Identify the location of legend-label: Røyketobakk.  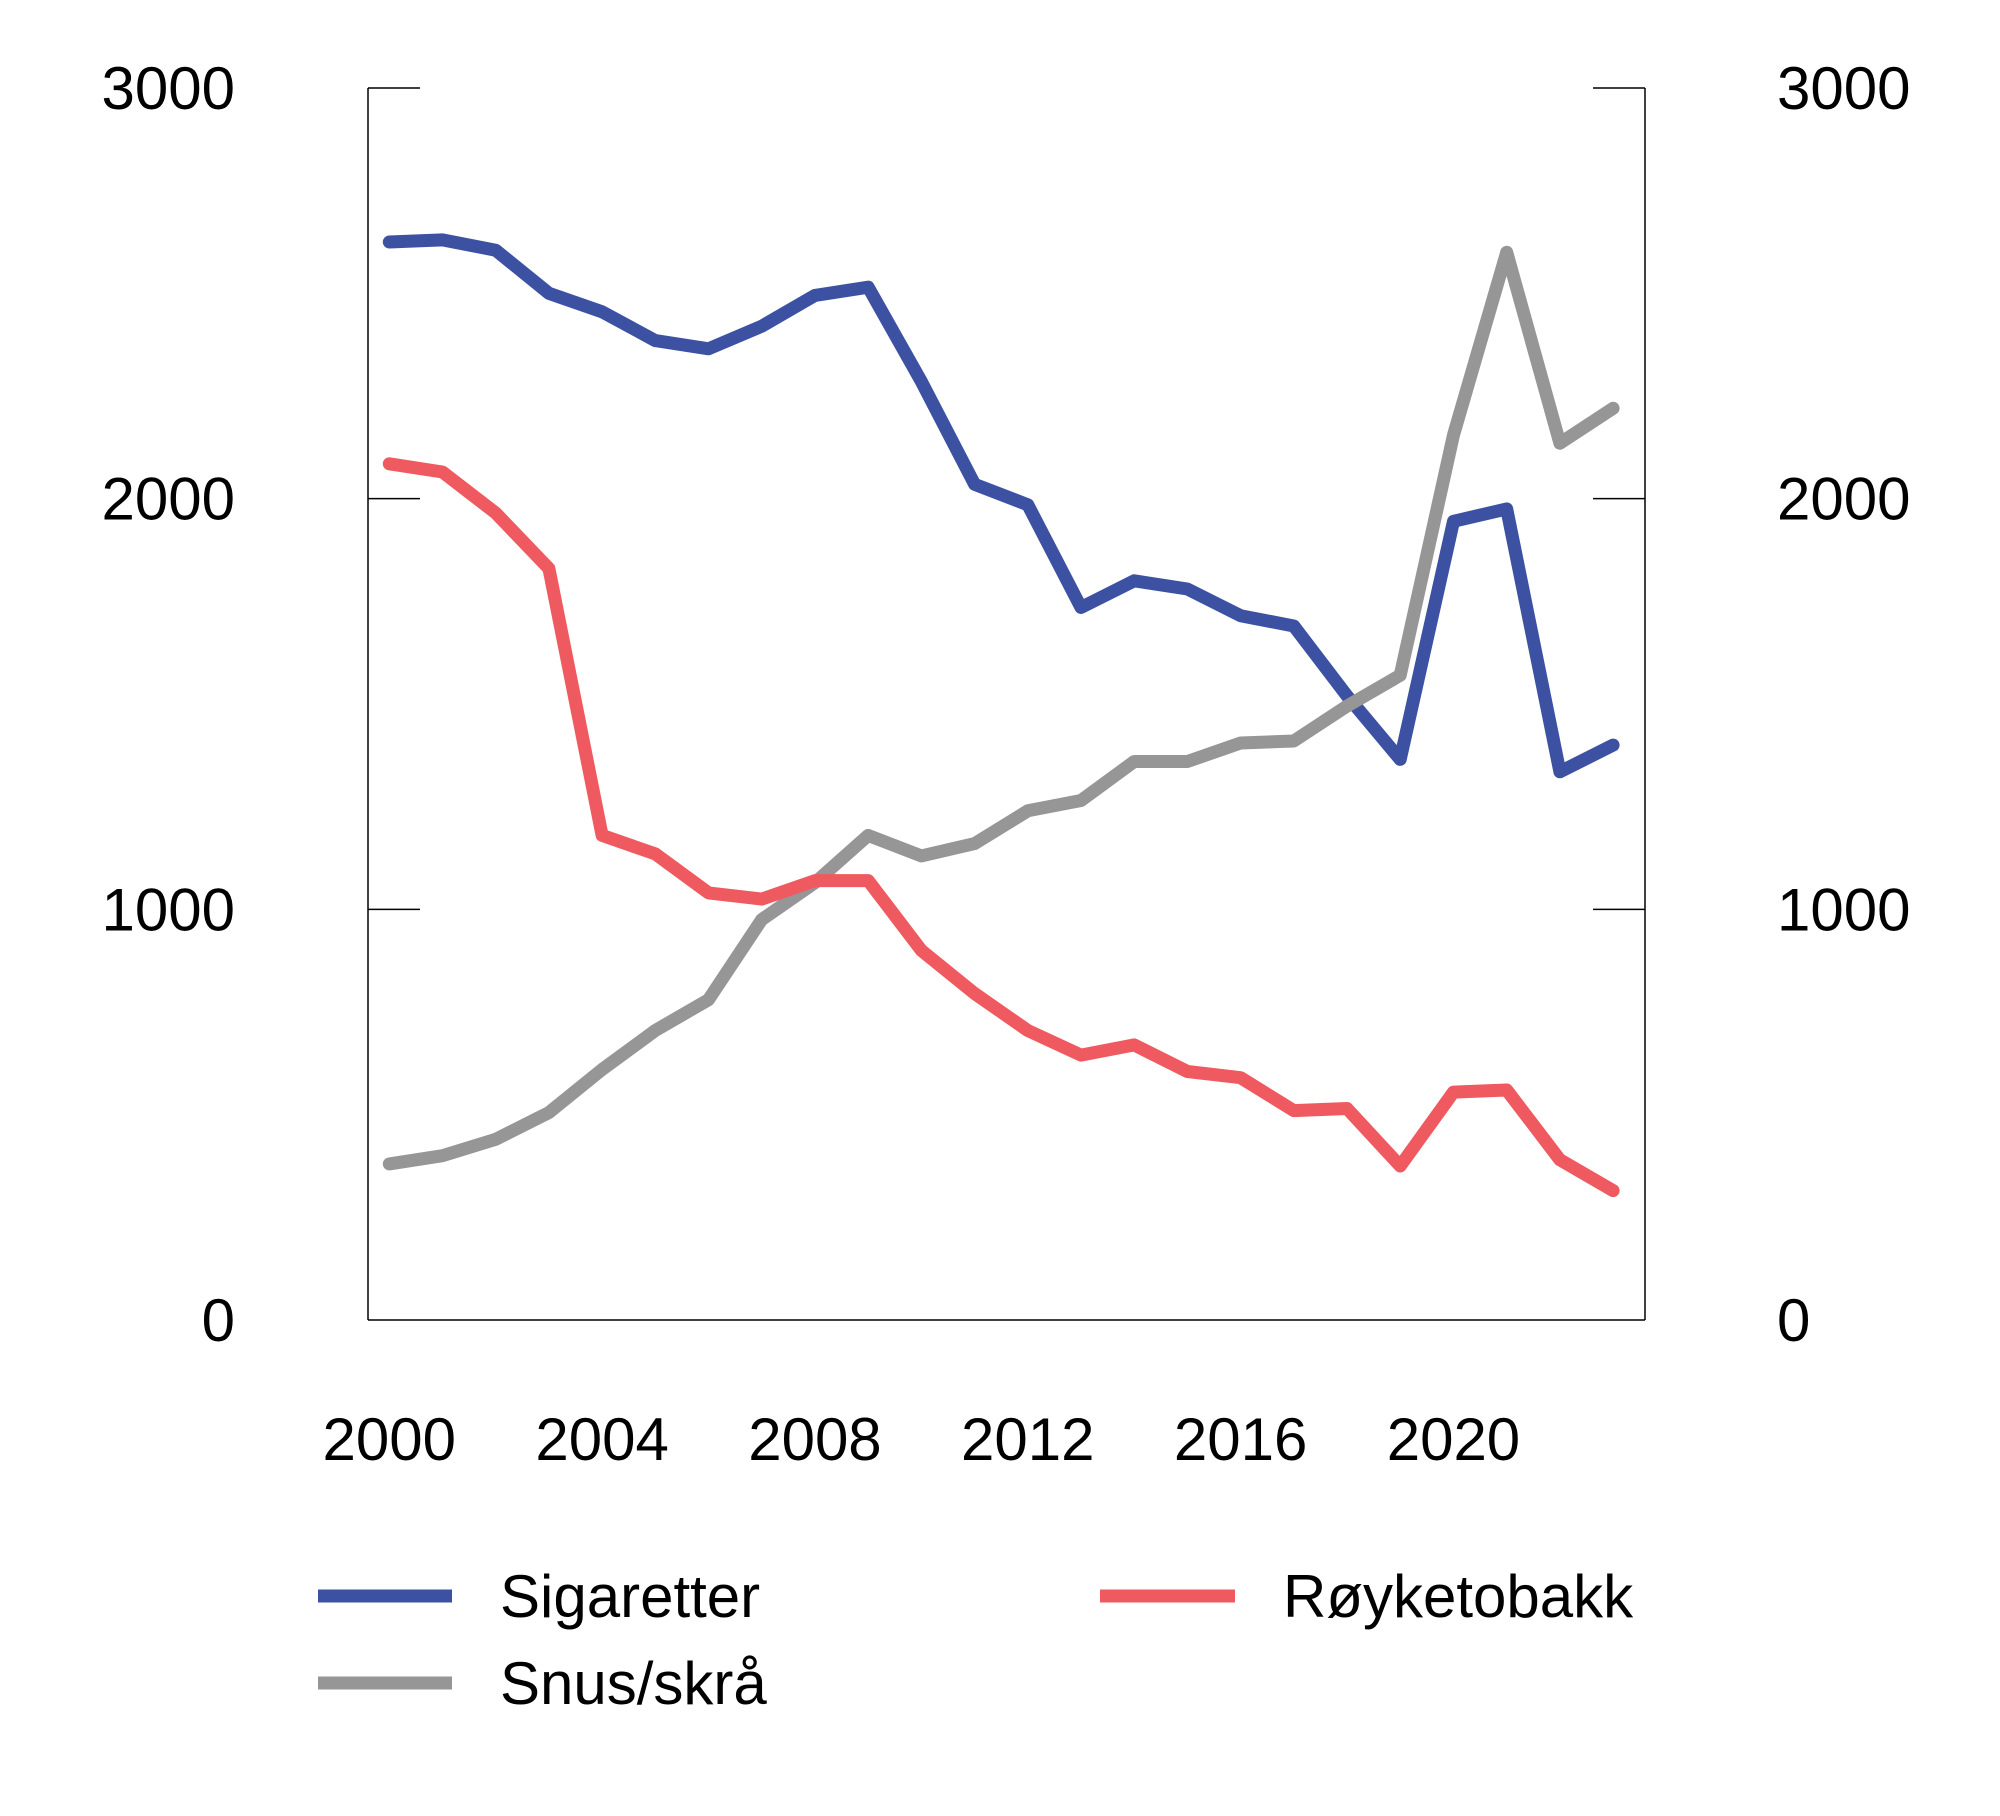
(1458, 1596).